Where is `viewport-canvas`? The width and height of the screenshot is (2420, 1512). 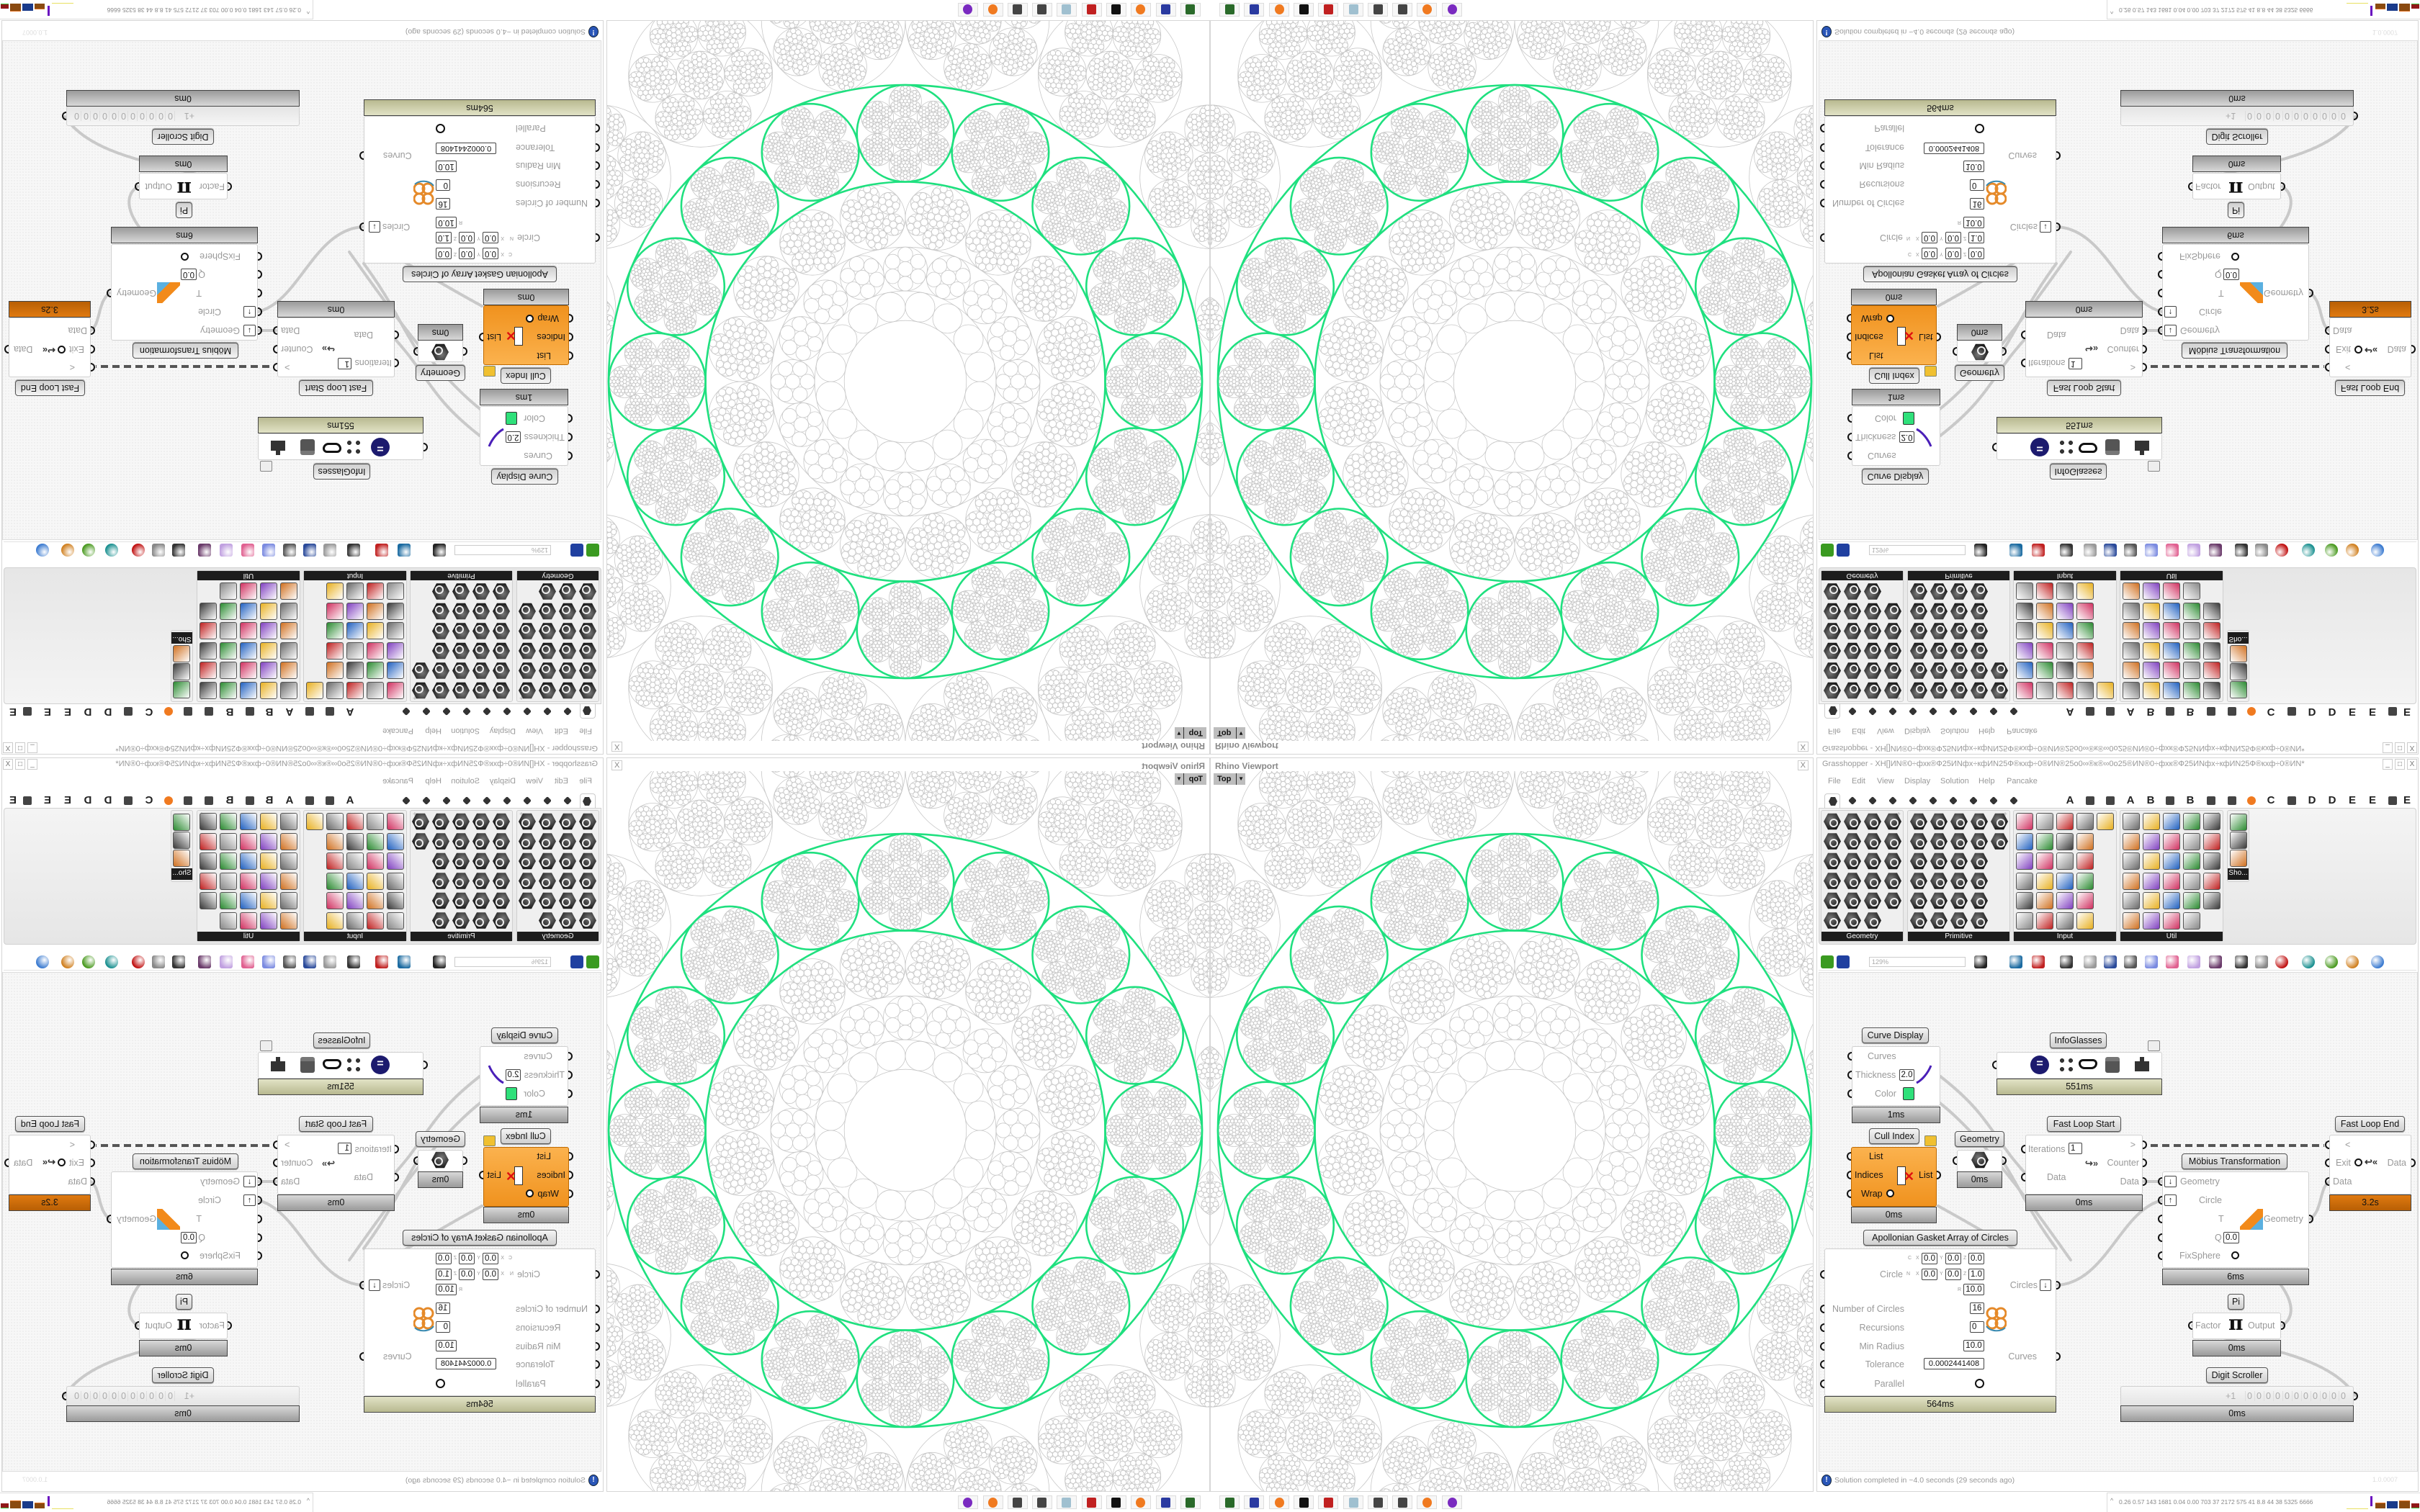
viewport-canvas is located at coordinates (1512, 1131).